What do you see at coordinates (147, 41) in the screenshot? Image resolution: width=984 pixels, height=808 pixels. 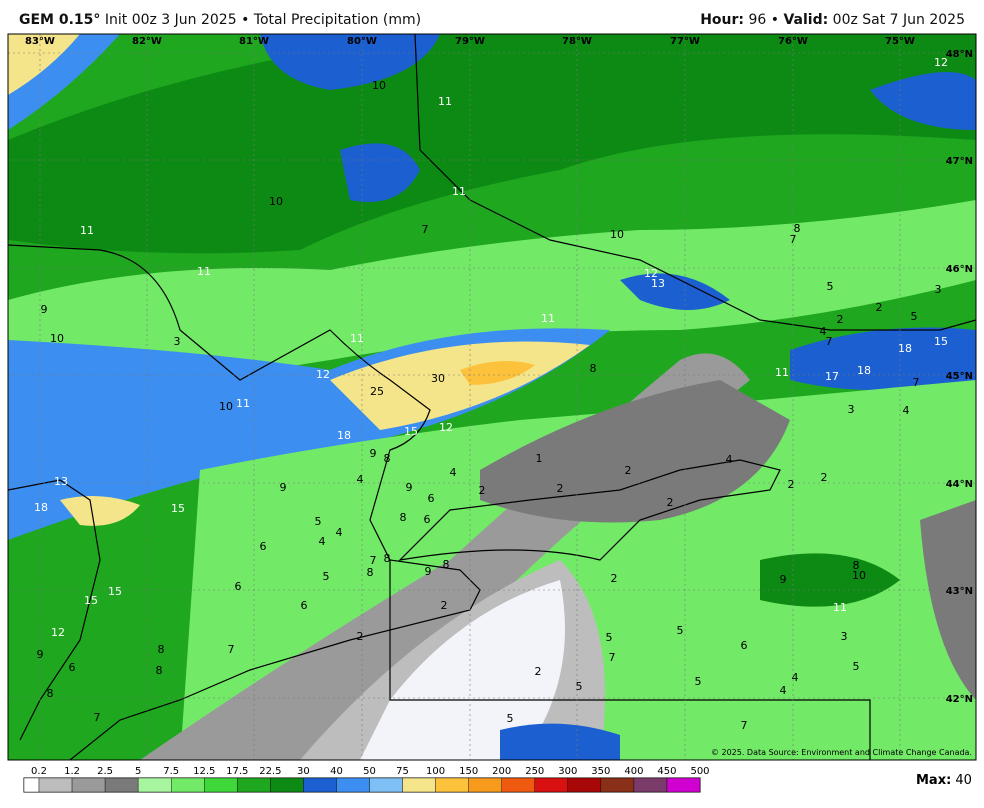 I see `lon-label: 82°W` at bounding box center [147, 41].